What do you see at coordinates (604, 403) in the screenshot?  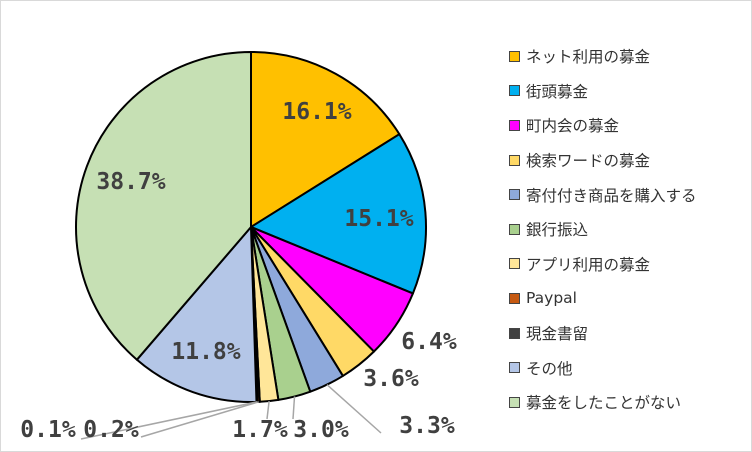 I see `legend-label-11: 募金をしたことがない` at bounding box center [604, 403].